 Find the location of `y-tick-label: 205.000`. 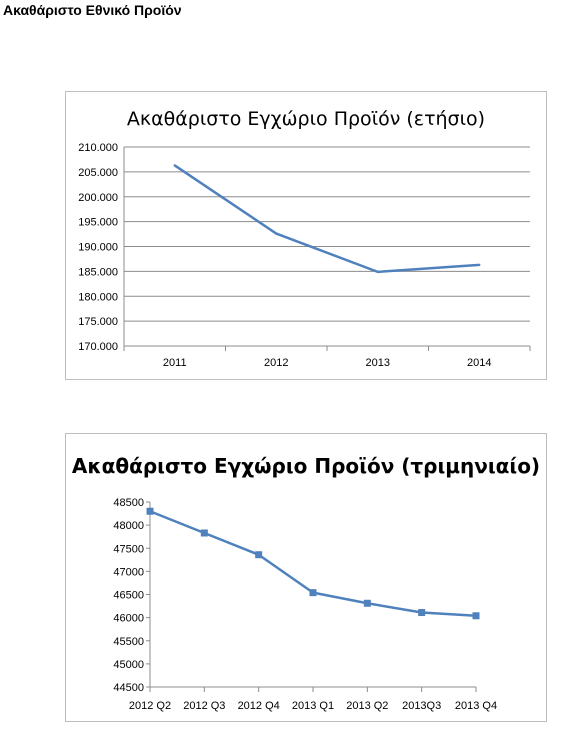

y-tick-label: 205.000 is located at coordinates (98, 173).